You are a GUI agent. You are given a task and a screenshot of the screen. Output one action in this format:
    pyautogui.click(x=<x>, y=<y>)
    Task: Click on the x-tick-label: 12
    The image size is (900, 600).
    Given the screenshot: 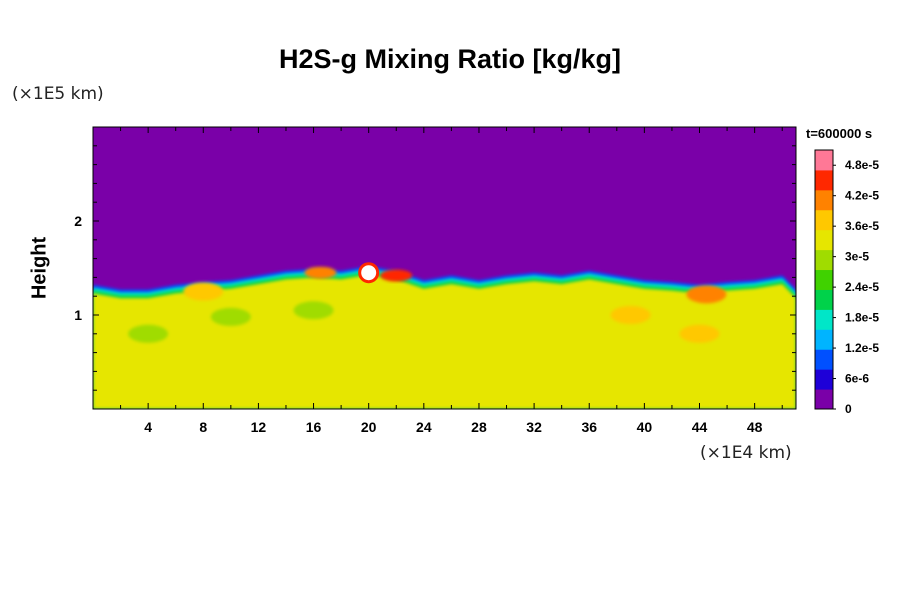 What is the action you would take?
    pyautogui.click(x=259, y=427)
    